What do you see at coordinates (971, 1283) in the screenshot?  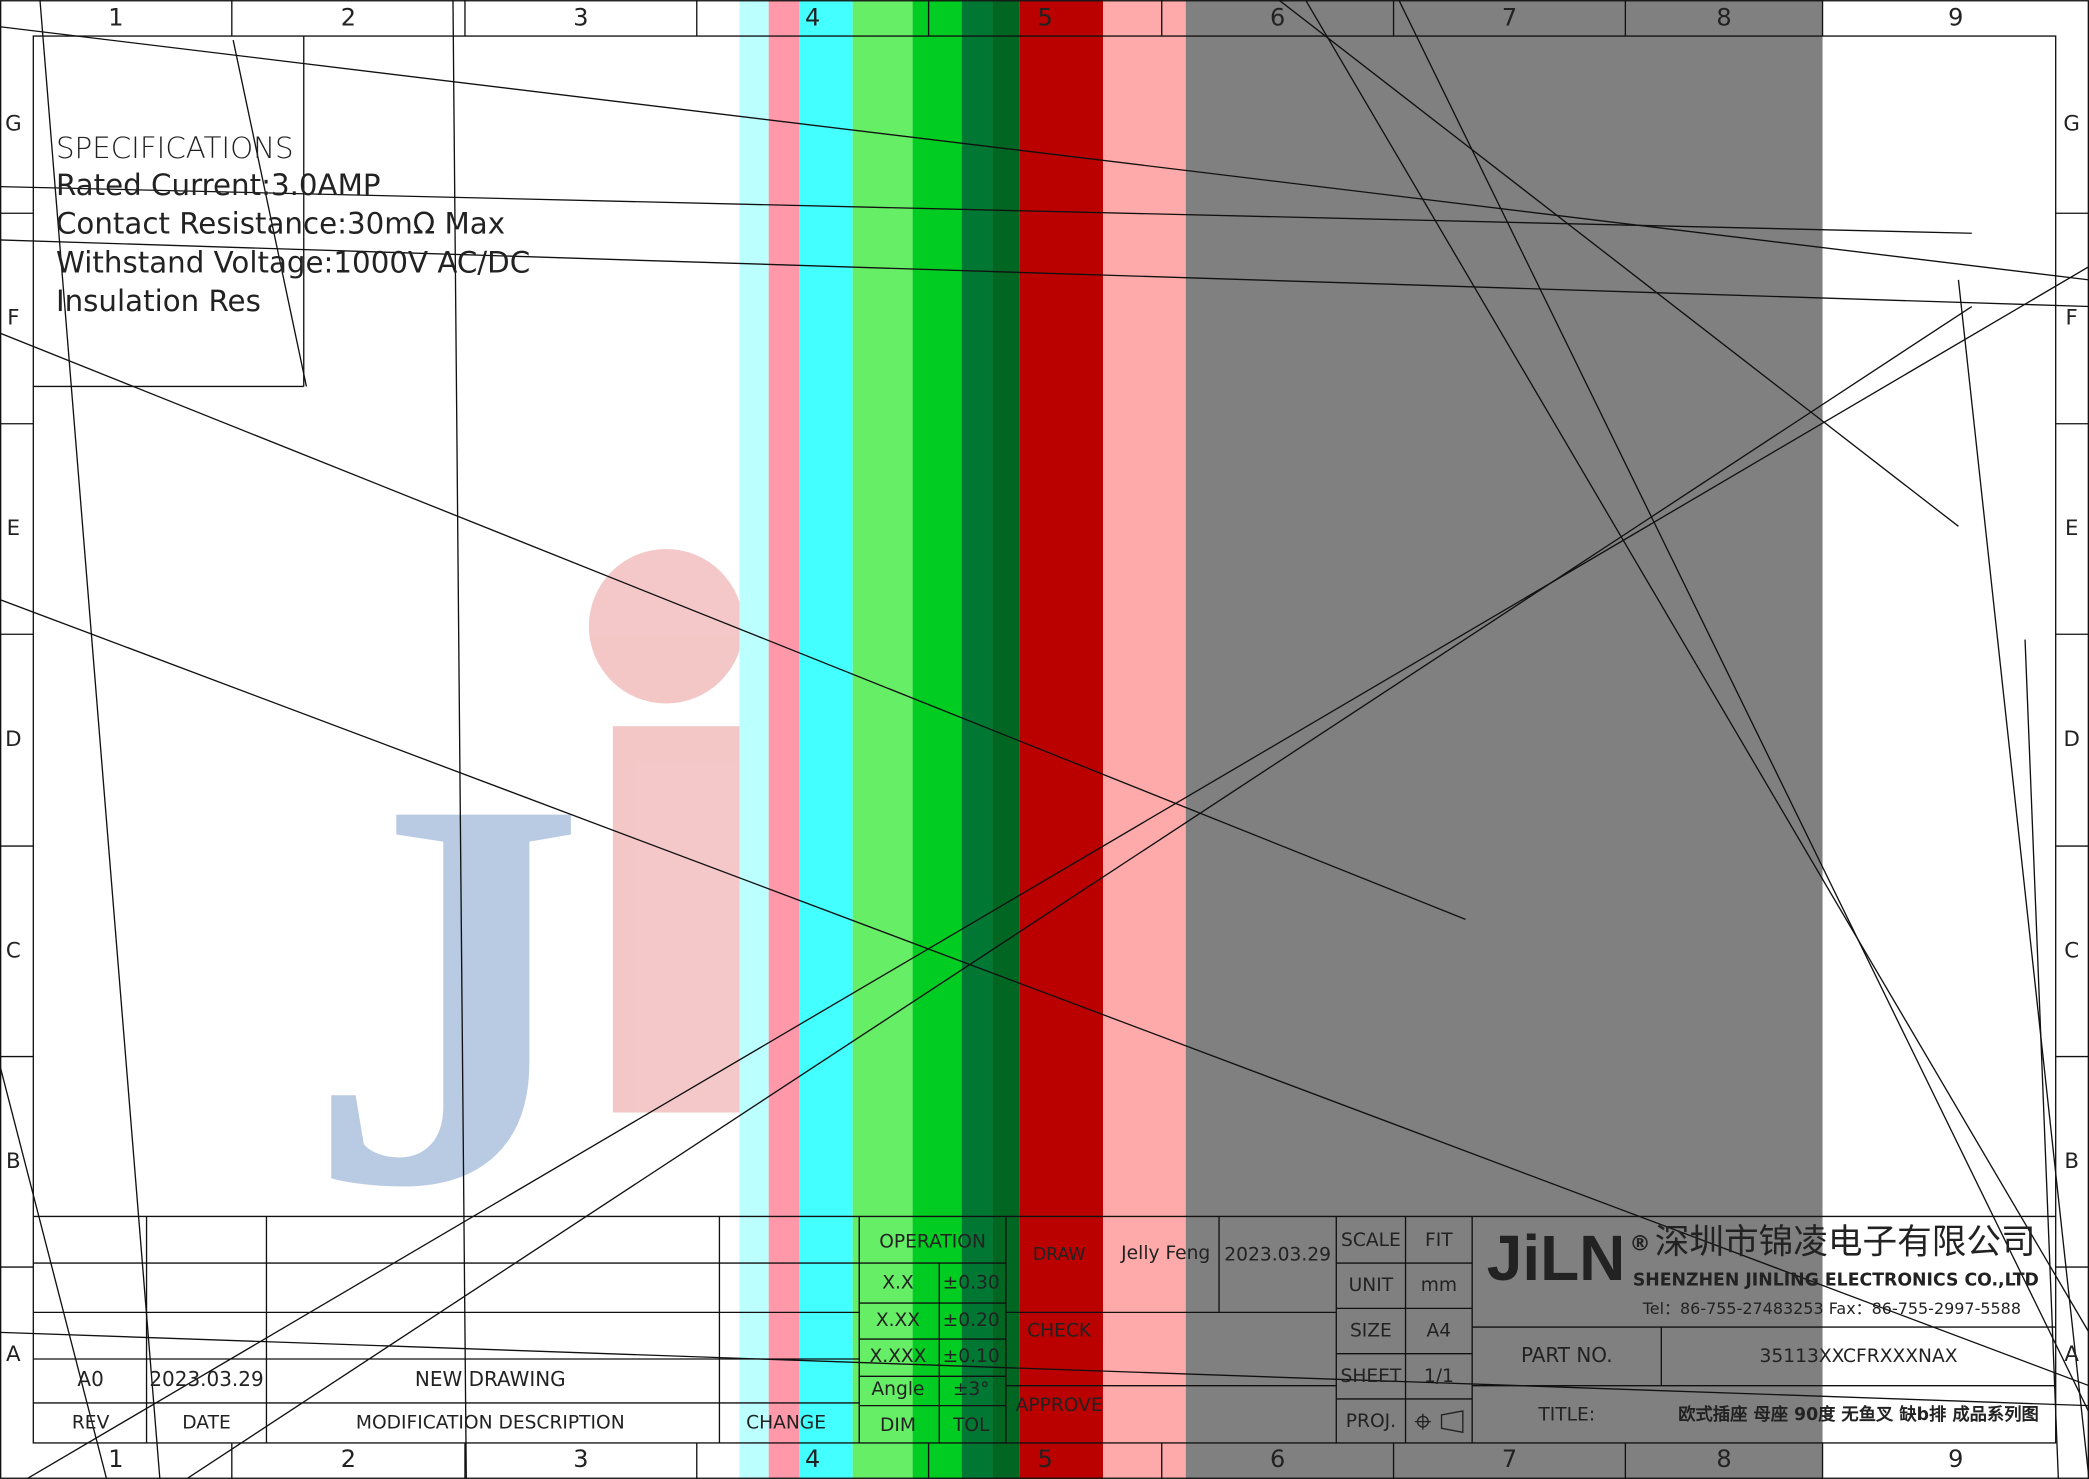 I see `label: ±0.30` at bounding box center [971, 1283].